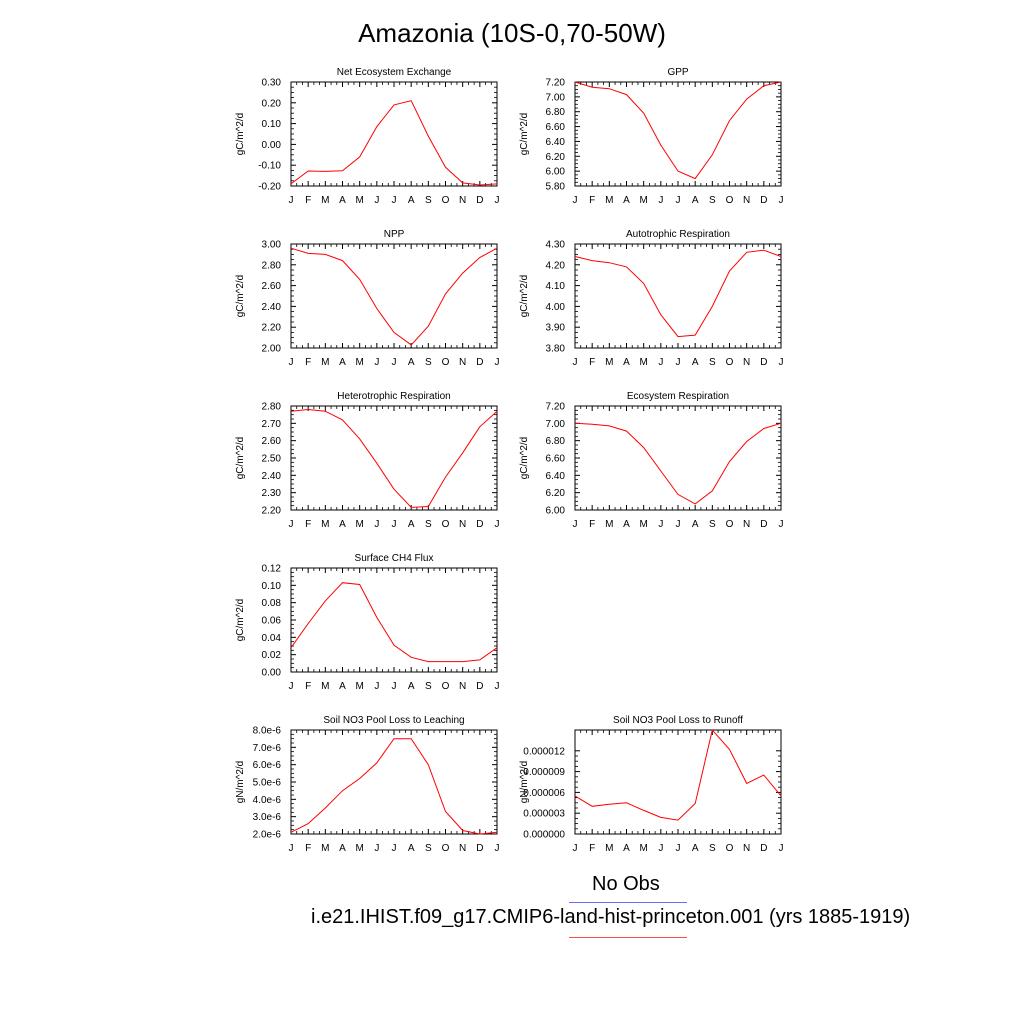 Image resolution: width=1024 pixels, height=1024 pixels. Describe the element at coordinates (394, 72) in the screenshot. I see `panel-title: Net Ecosystem Exchange` at that location.